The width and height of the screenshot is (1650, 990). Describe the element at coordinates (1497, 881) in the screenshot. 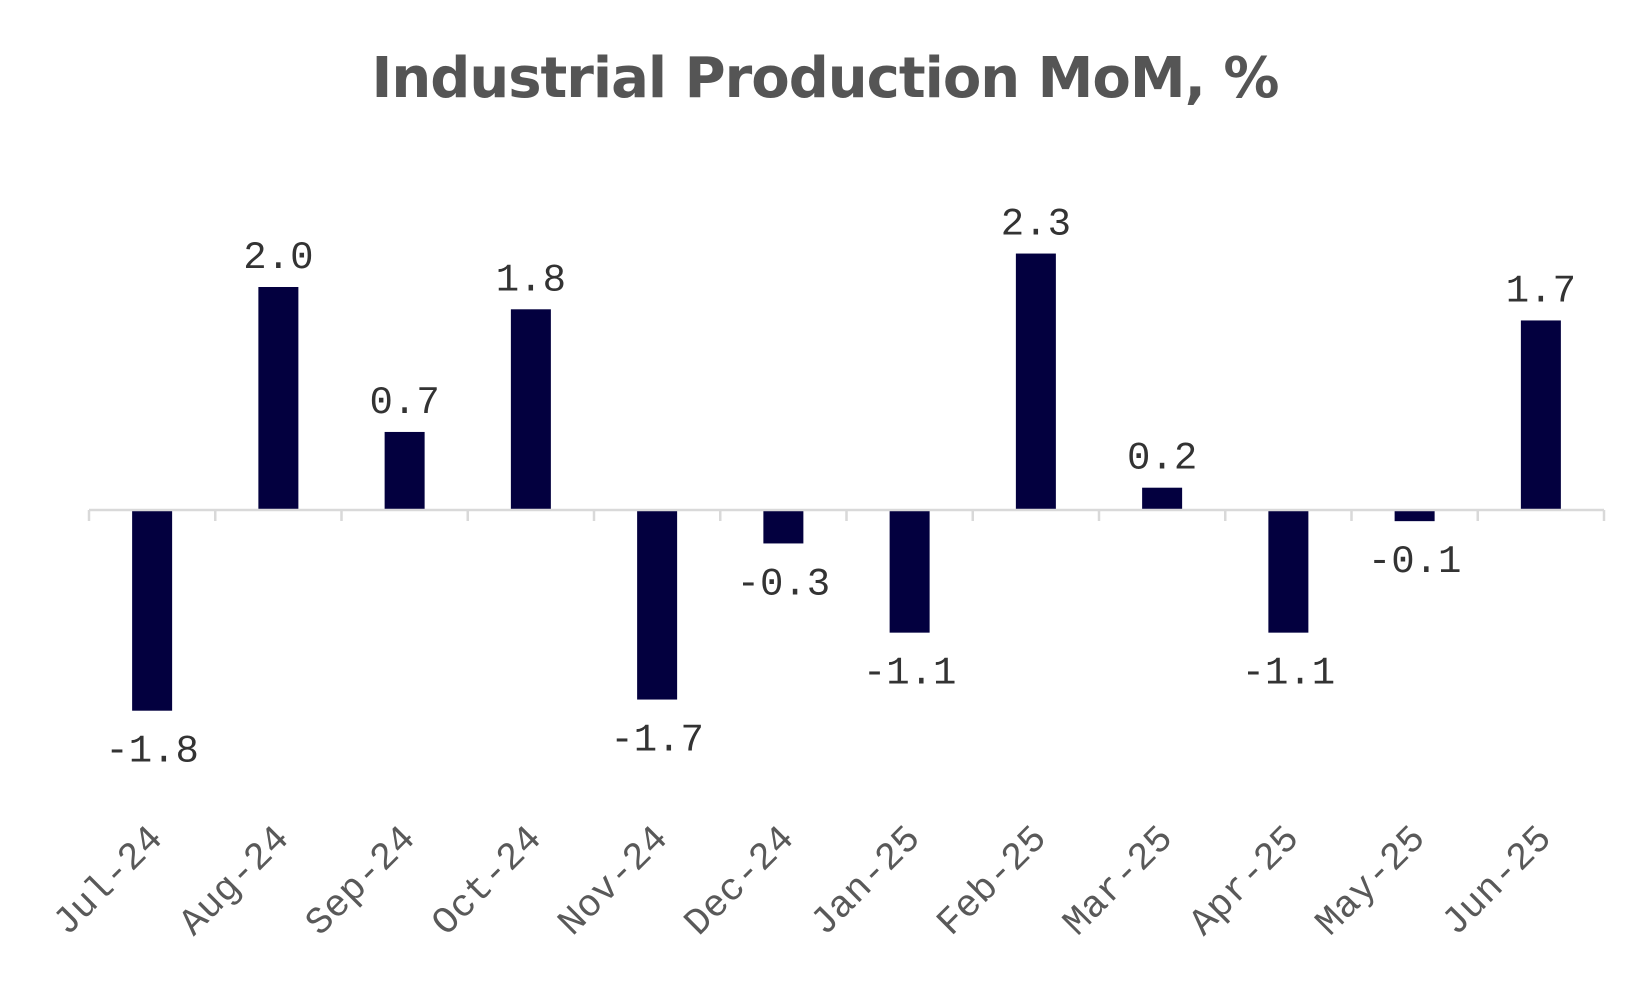

I see `x-tick-label-jun-25: Jun-25` at that location.